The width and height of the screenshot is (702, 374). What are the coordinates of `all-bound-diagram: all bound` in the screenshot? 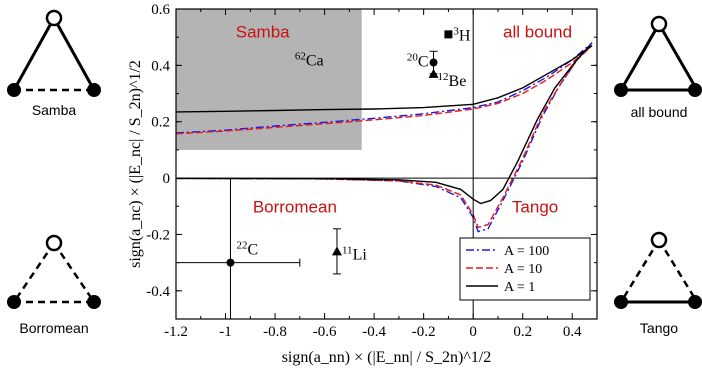 It's located at (658, 67).